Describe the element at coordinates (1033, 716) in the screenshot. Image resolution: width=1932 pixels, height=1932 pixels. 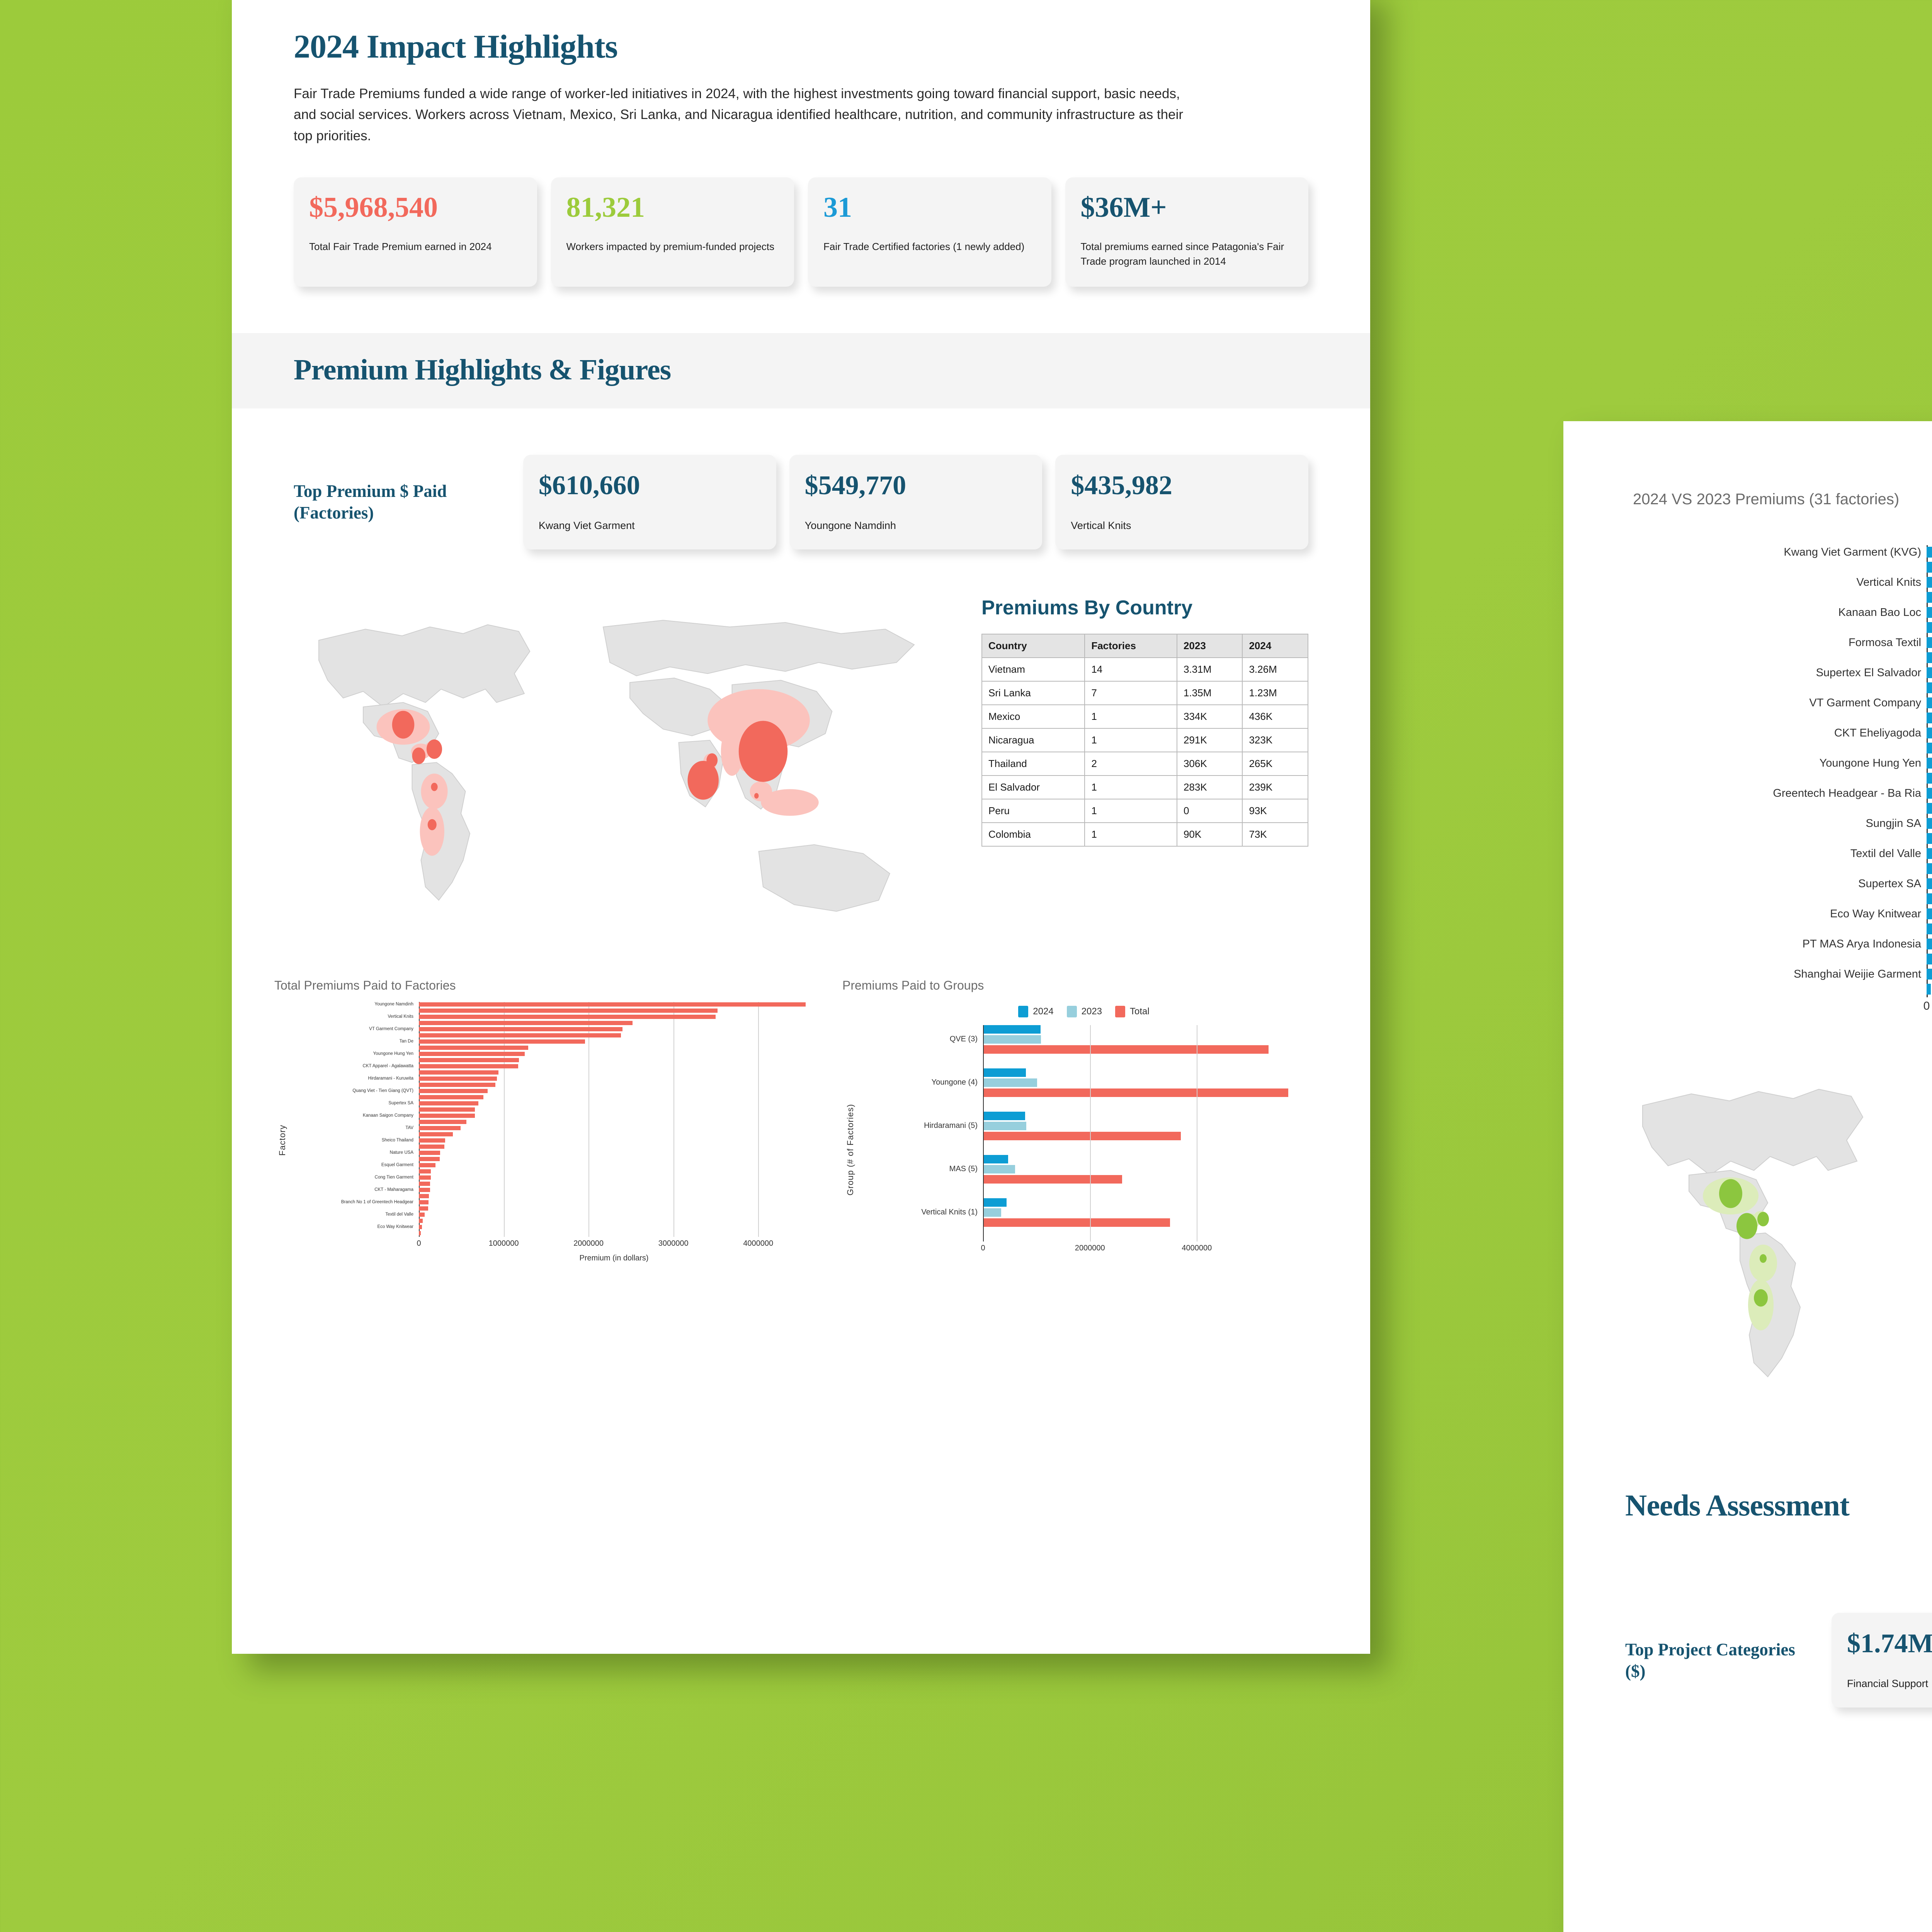
I see `table-cell: Mexico` at that location.